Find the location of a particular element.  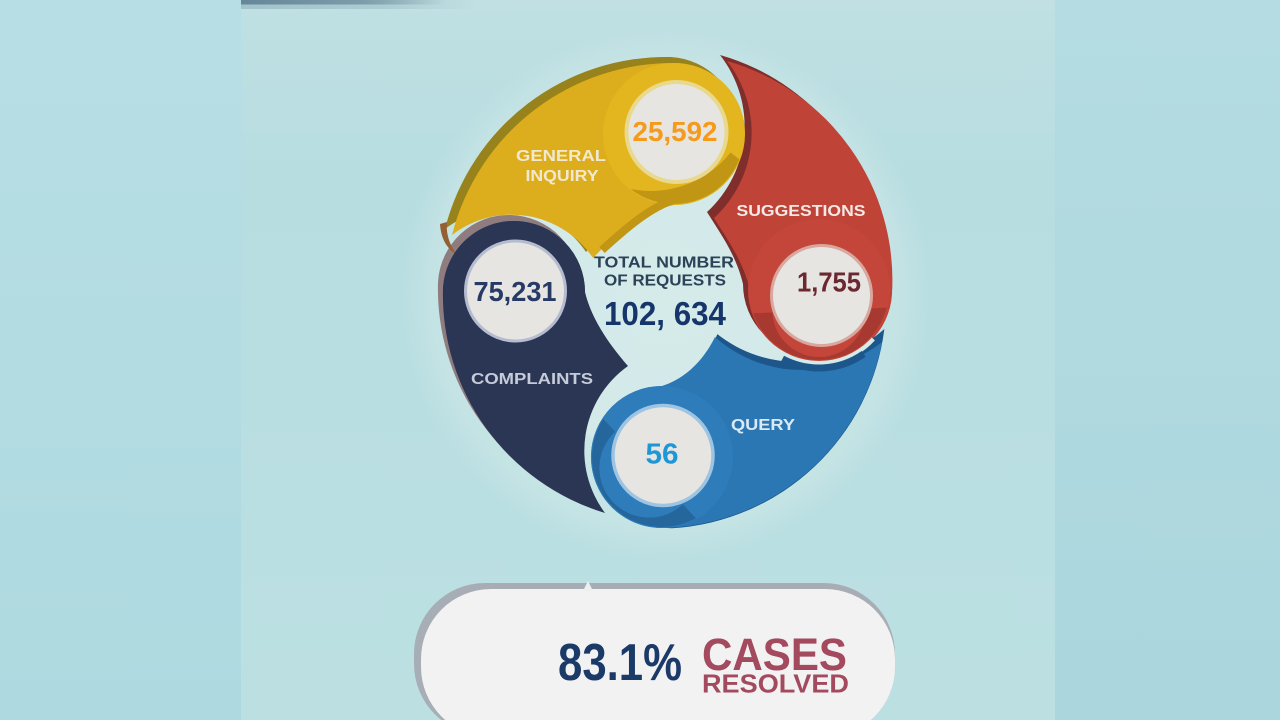

svg-text: CASES is located at coordinates (774, 654).